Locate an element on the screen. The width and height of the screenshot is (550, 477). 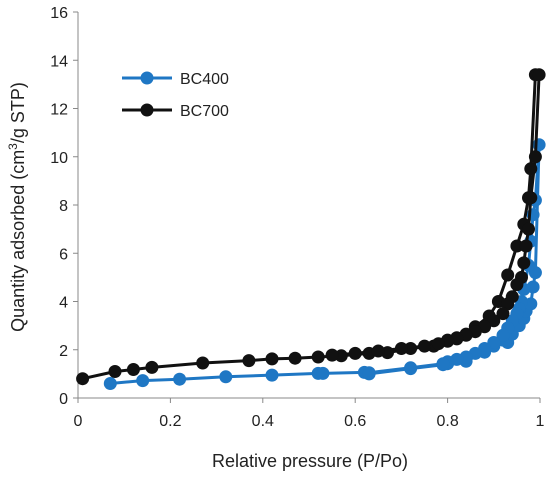
y-axis-title-main: Quantity adsorbed (cm is located at coordinates (18, 241).